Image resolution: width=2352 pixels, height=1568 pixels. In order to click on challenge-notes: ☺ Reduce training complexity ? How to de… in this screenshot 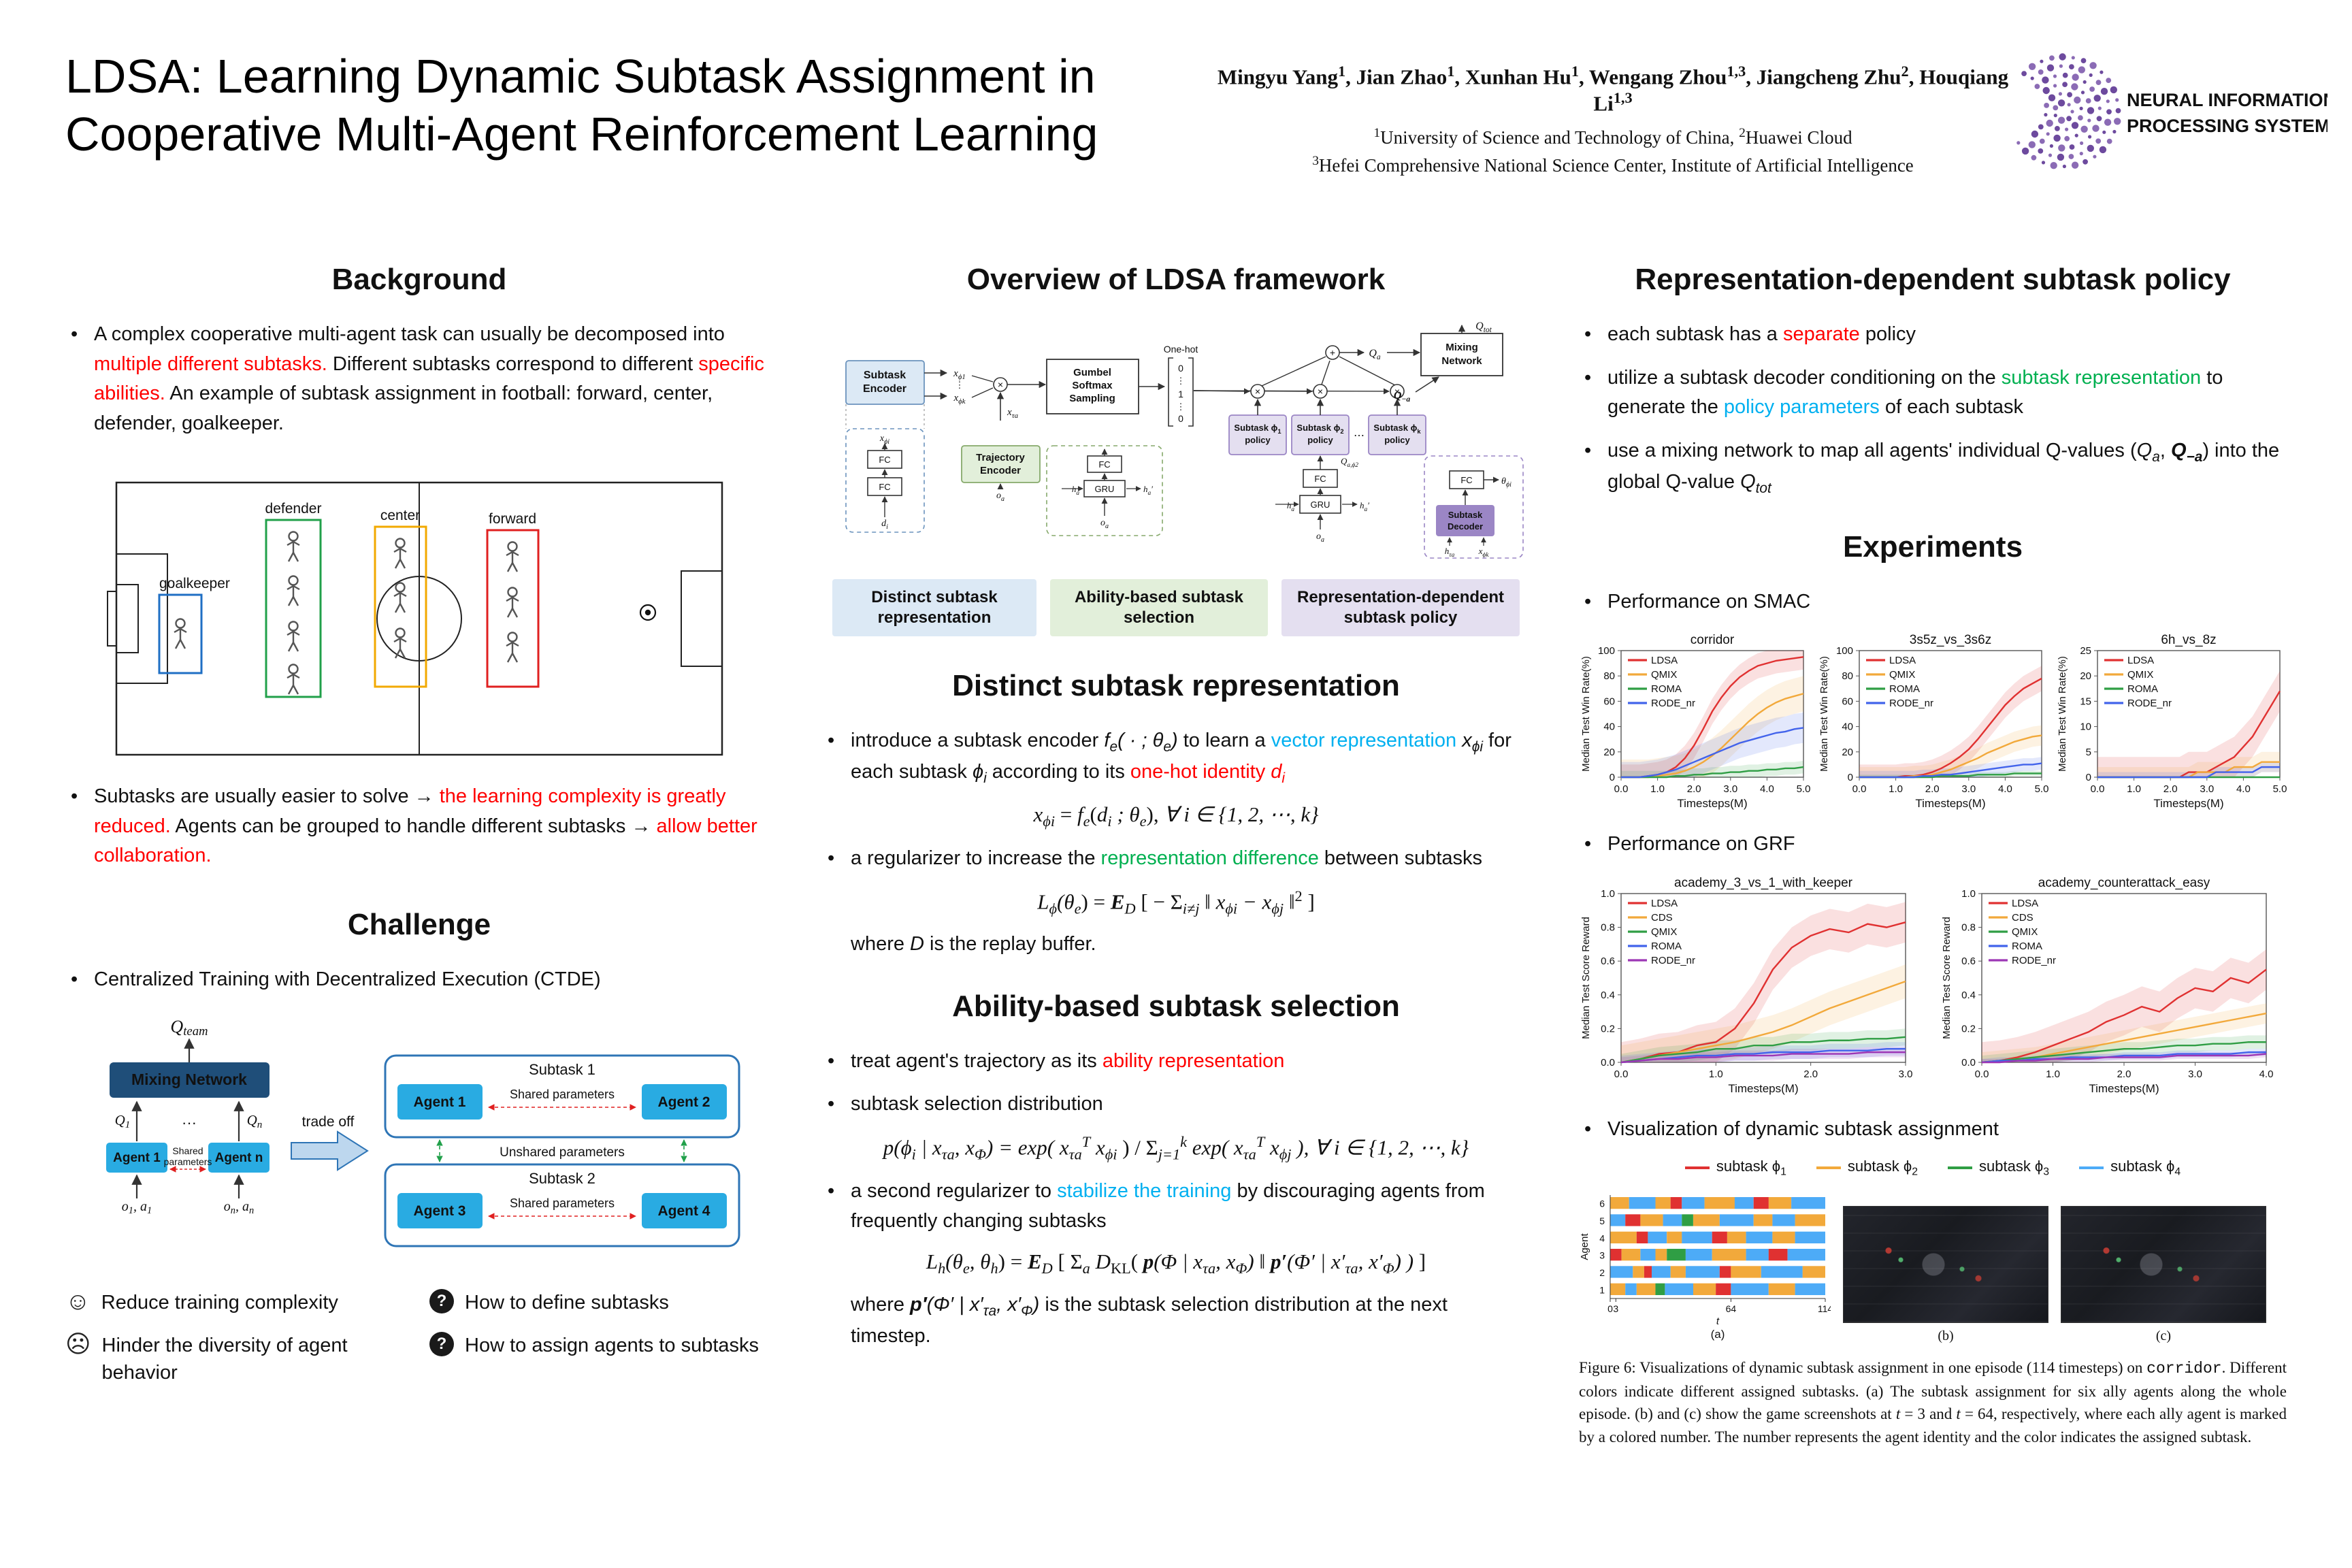, I will do `click(419, 1338)`.